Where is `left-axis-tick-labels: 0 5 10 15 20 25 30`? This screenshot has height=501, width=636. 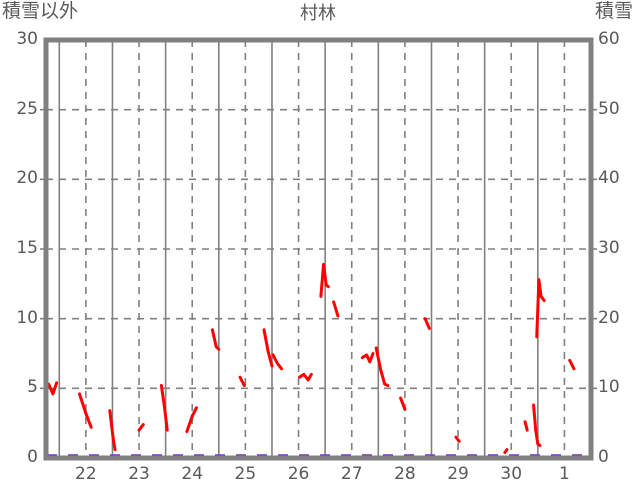
left-axis-tick-labels: 0 5 10 15 20 25 30 is located at coordinates (19, 250).